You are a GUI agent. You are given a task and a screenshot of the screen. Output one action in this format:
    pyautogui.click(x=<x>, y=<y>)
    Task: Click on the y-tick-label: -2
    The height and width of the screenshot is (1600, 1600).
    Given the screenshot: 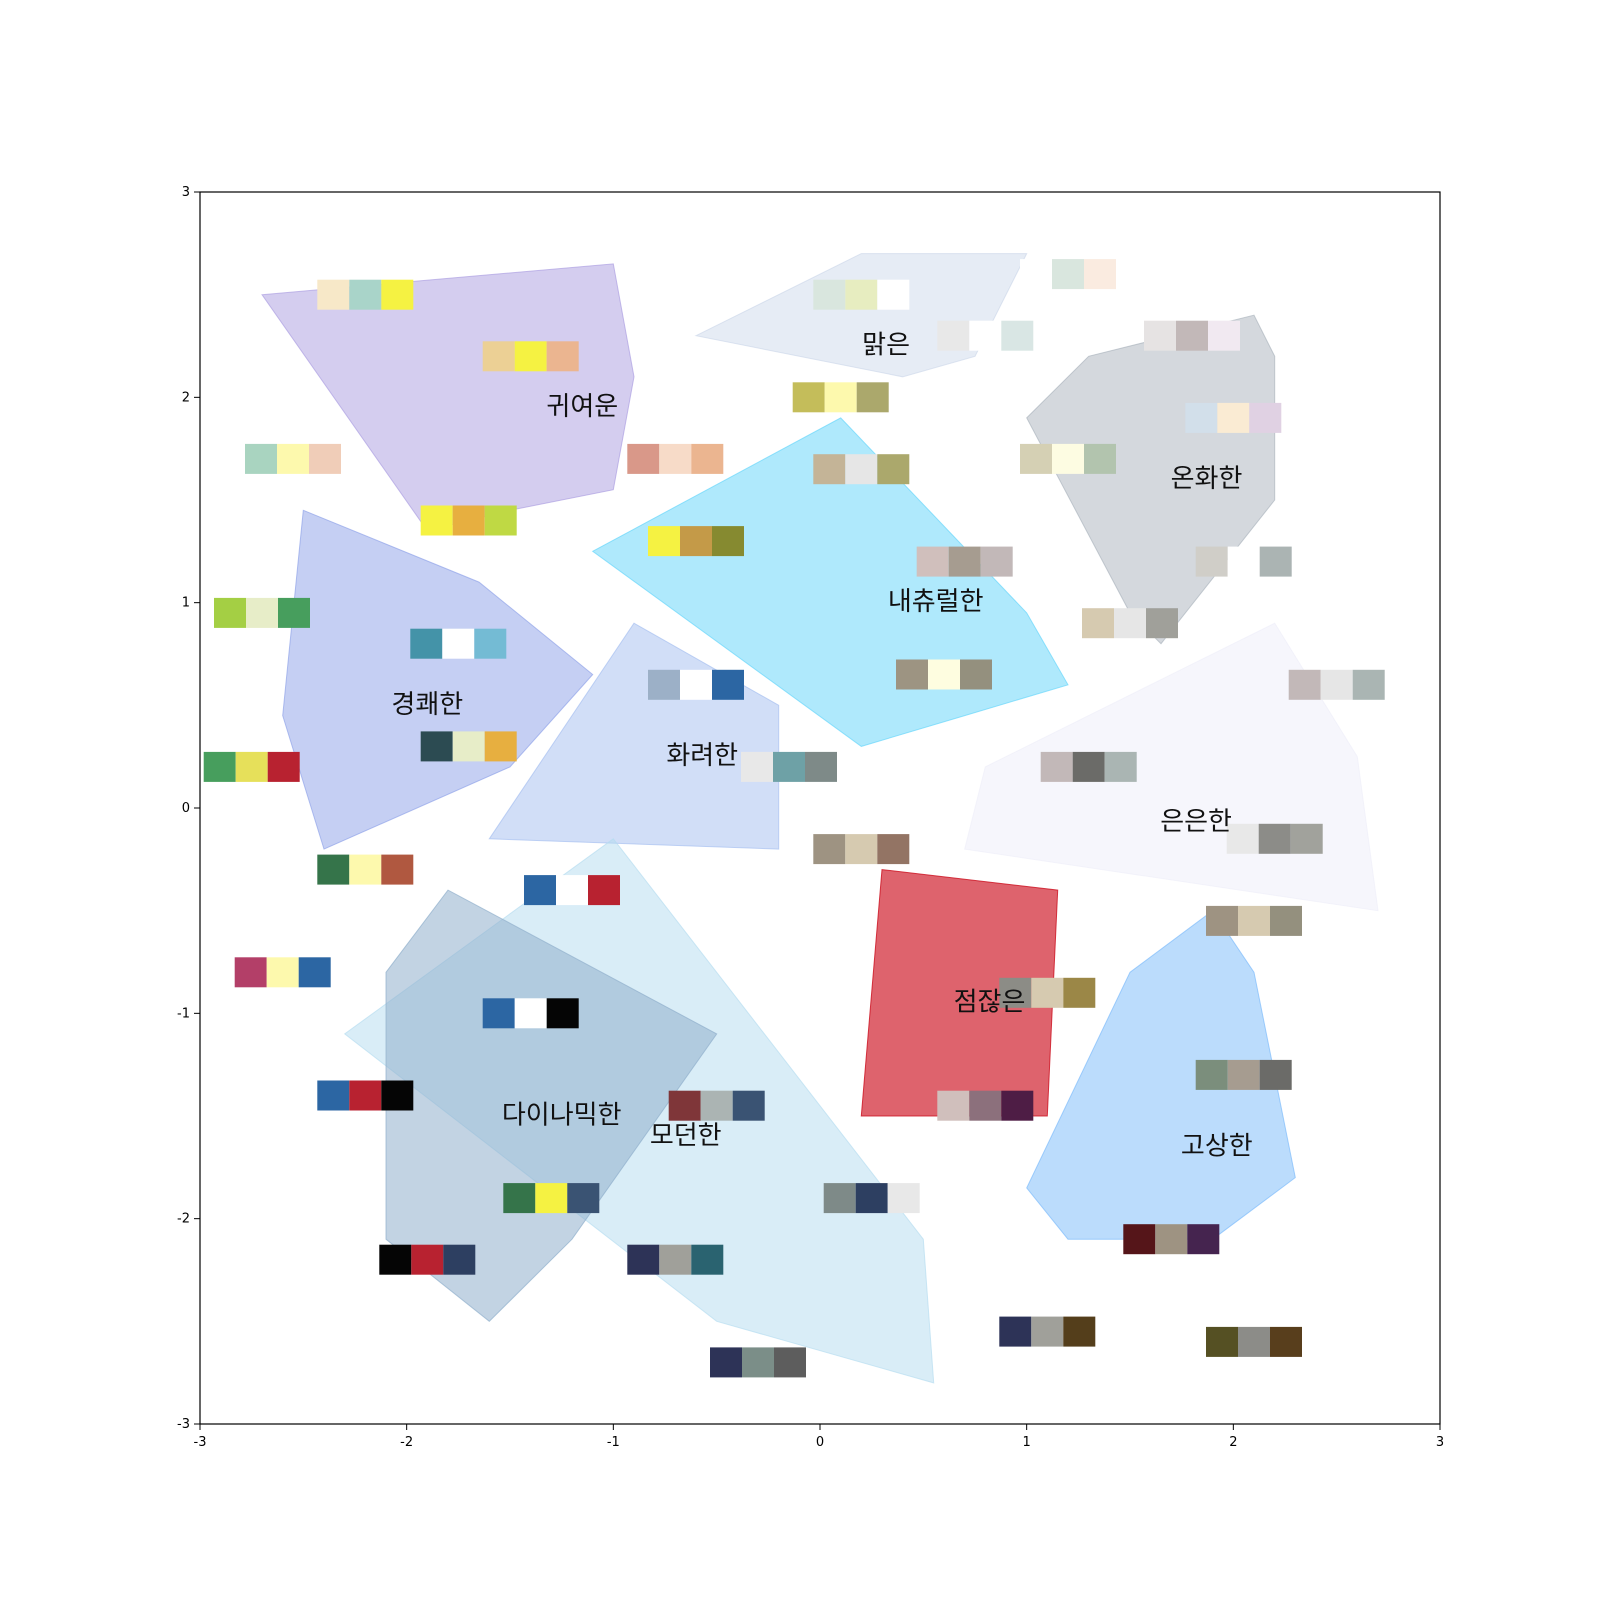 What is the action you would take?
    pyautogui.click(x=183, y=1219)
    